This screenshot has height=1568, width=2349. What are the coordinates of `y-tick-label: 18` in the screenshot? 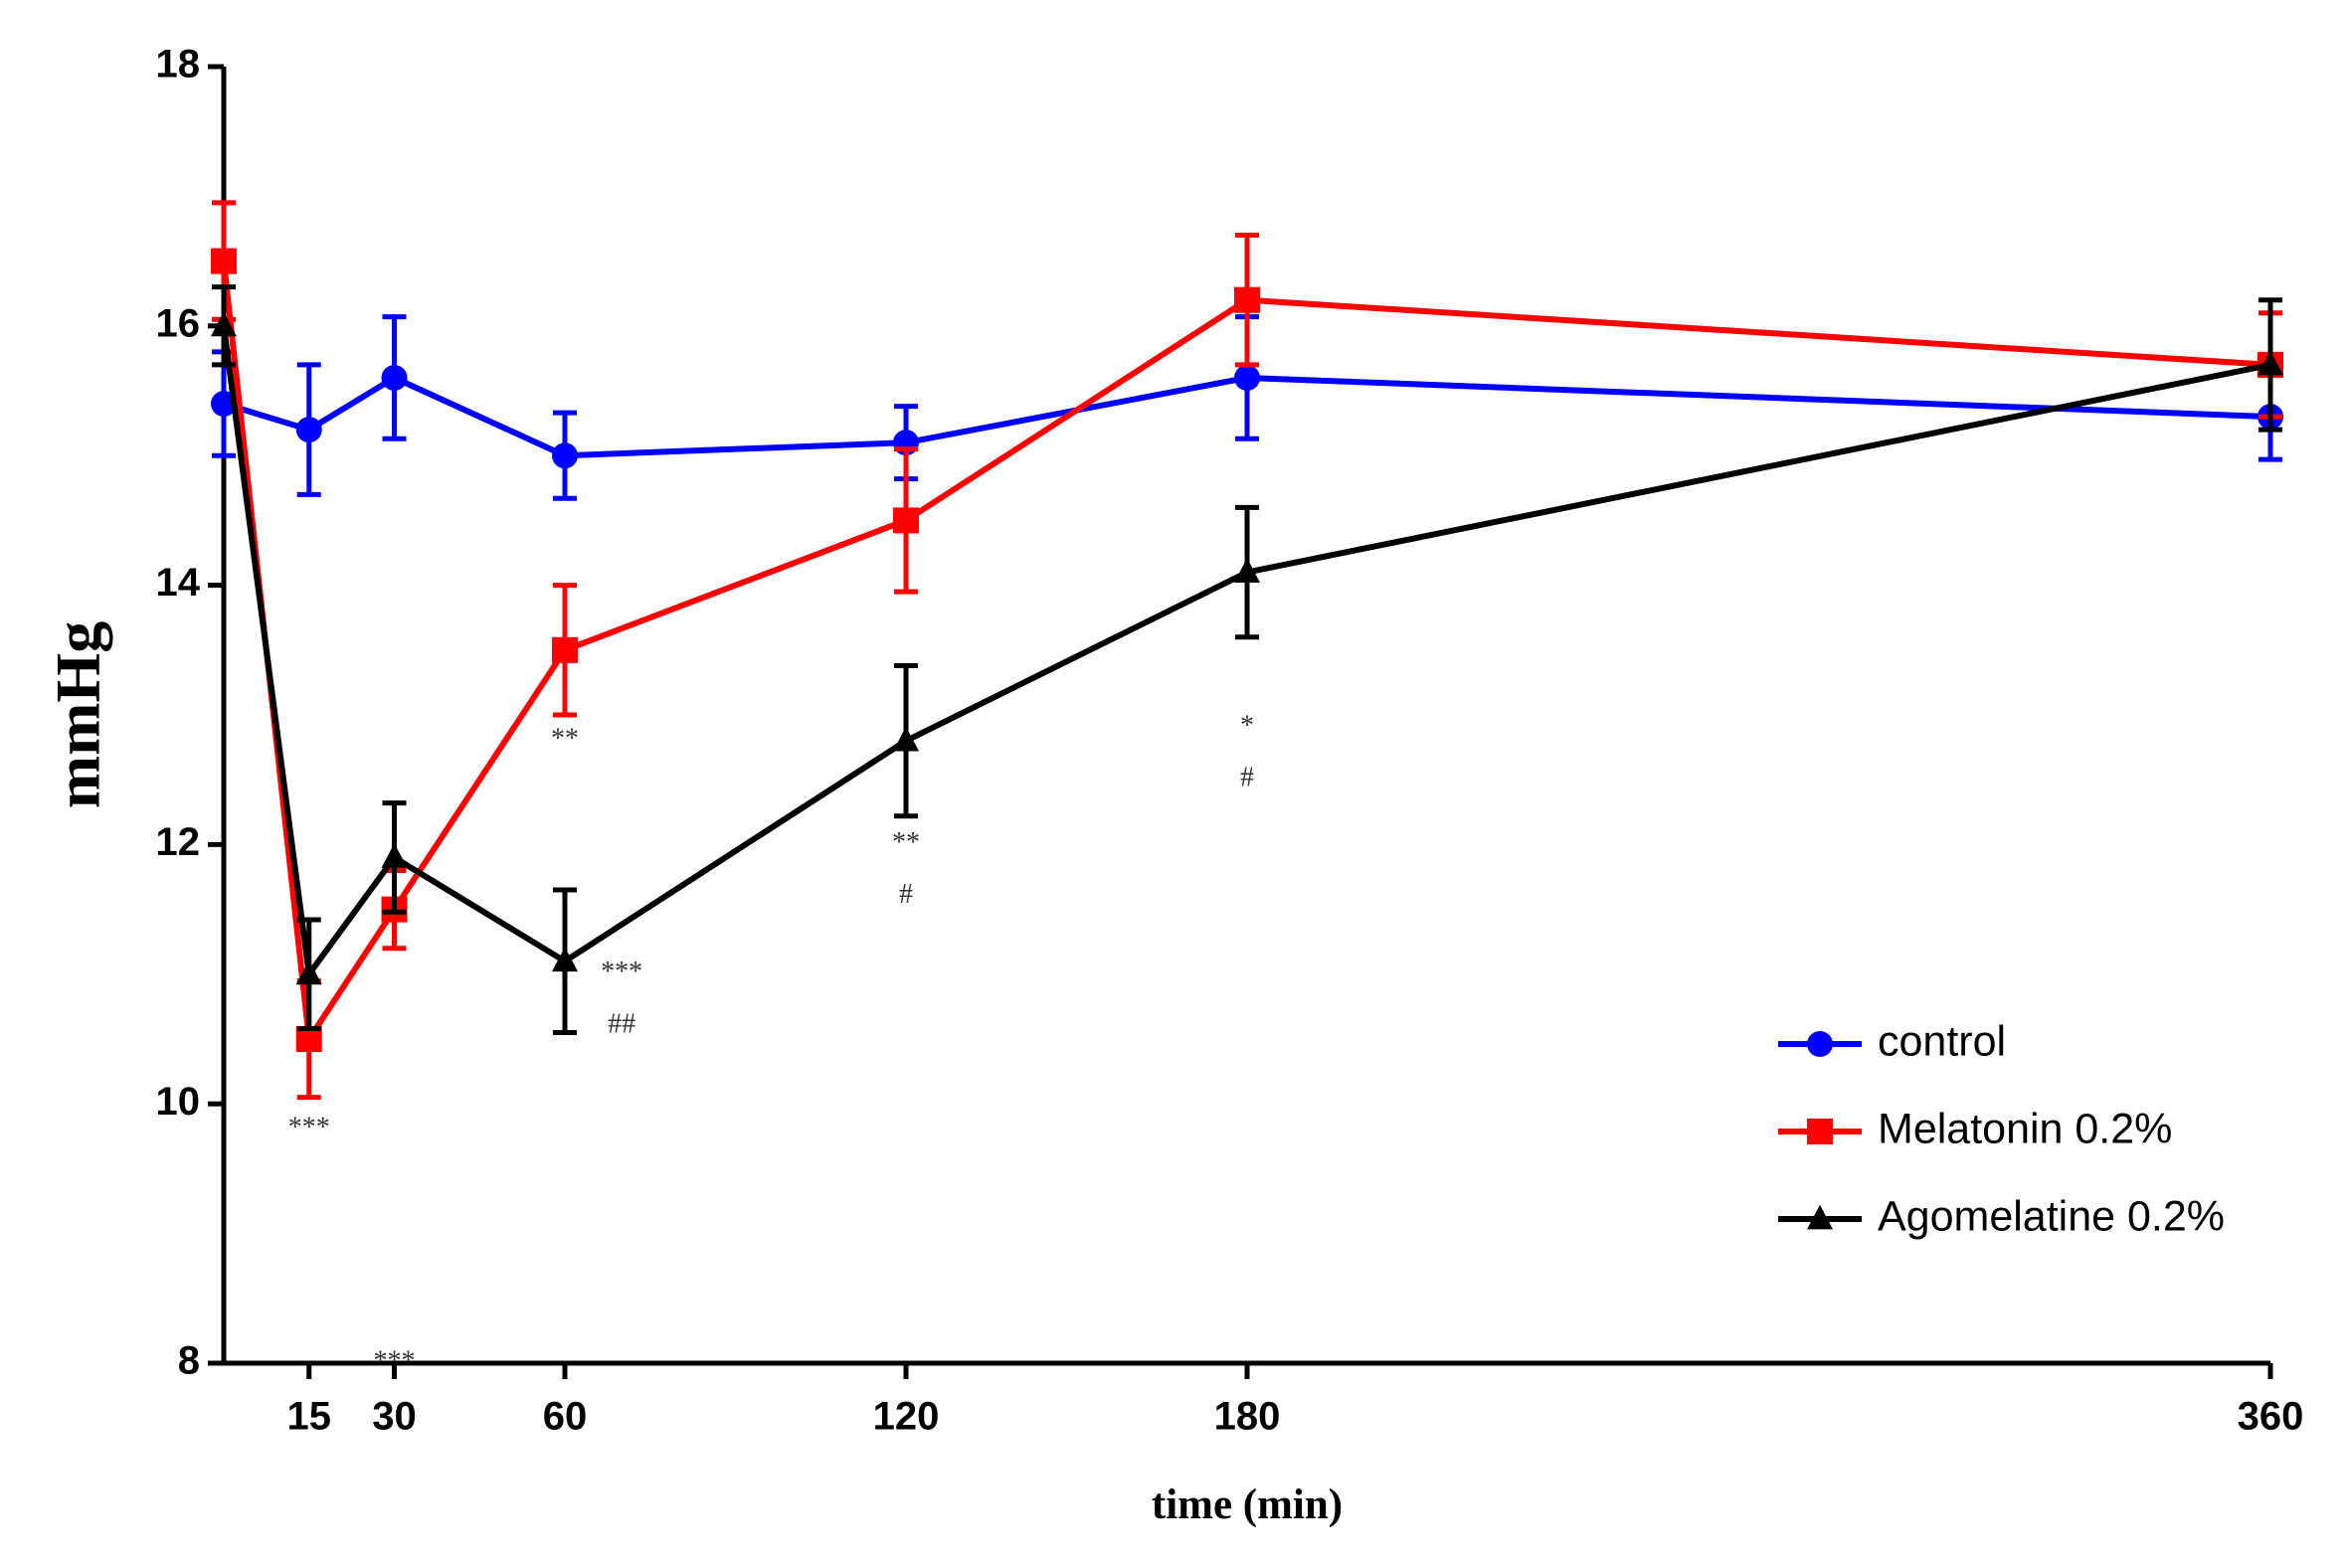 It's located at (178, 65).